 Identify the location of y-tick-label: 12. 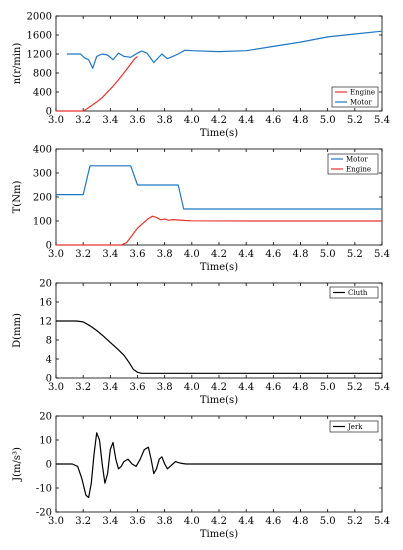
(45, 322).